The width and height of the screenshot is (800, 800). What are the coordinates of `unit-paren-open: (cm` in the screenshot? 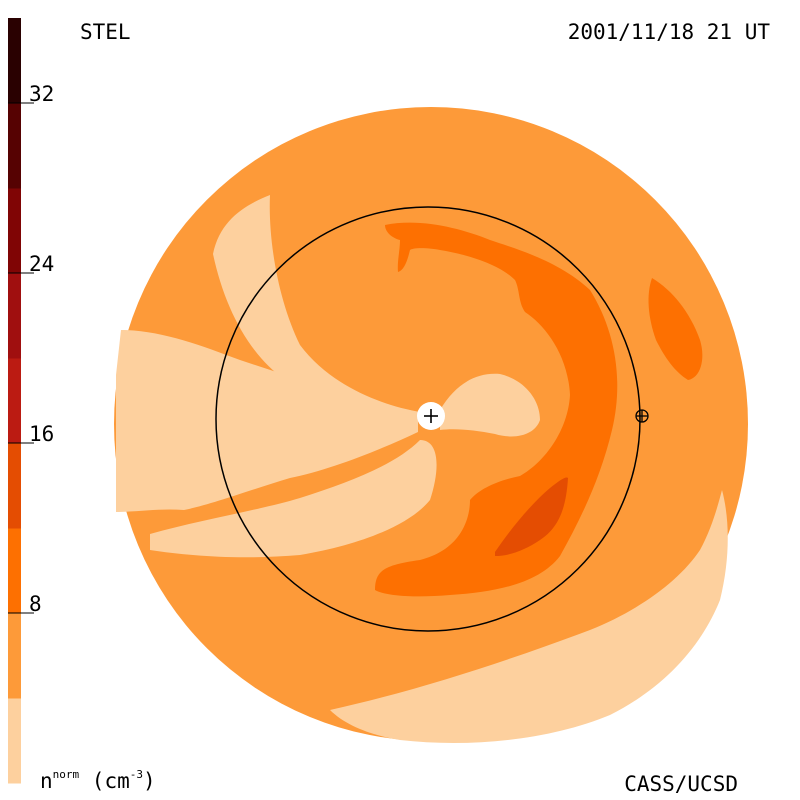 It's located at (104, 781).